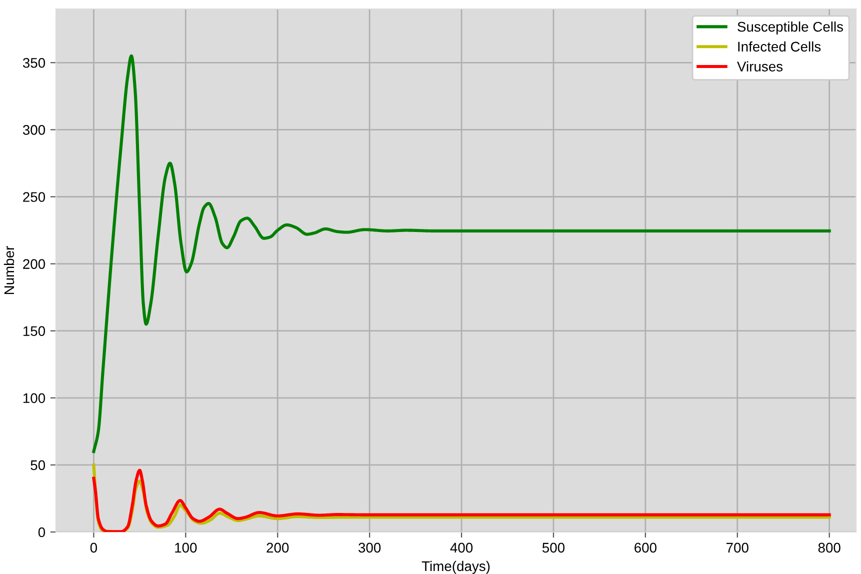  What do you see at coordinates (277, 547) in the screenshot?
I see `x-tick-label: 200` at bounding box center [277, 547].